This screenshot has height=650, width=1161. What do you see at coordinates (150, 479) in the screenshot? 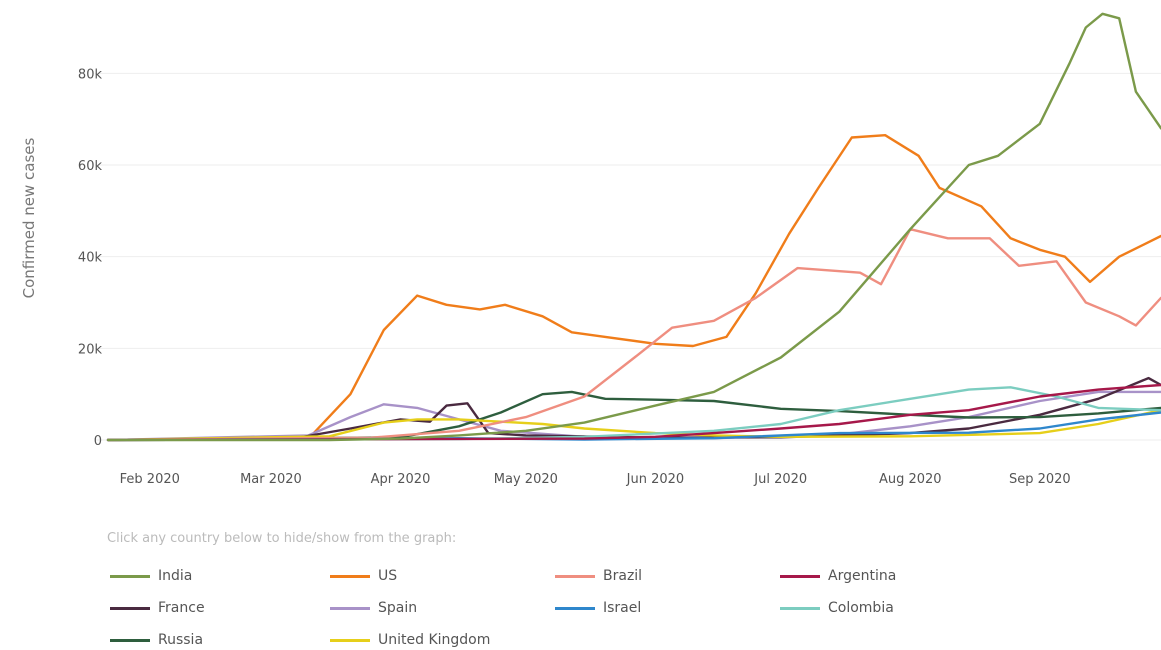
I see `x-tick-label: Feb 2020` at bounding box center [150, 479].